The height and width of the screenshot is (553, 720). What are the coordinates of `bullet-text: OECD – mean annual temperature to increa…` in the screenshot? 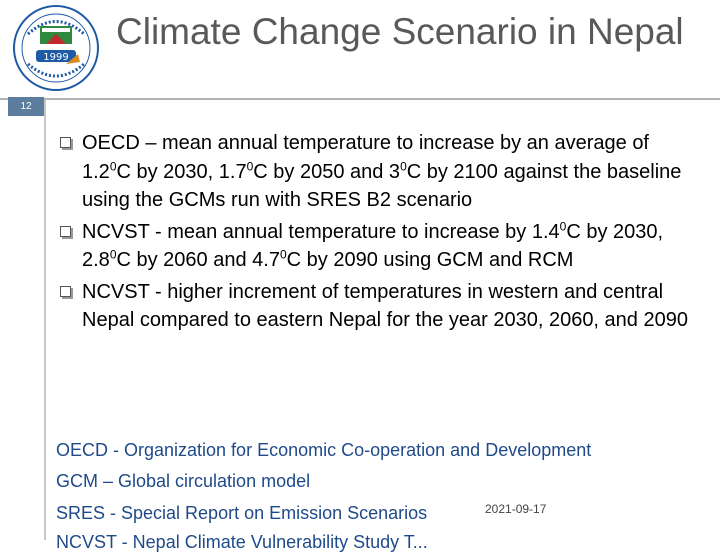 It's located at (382, 171).